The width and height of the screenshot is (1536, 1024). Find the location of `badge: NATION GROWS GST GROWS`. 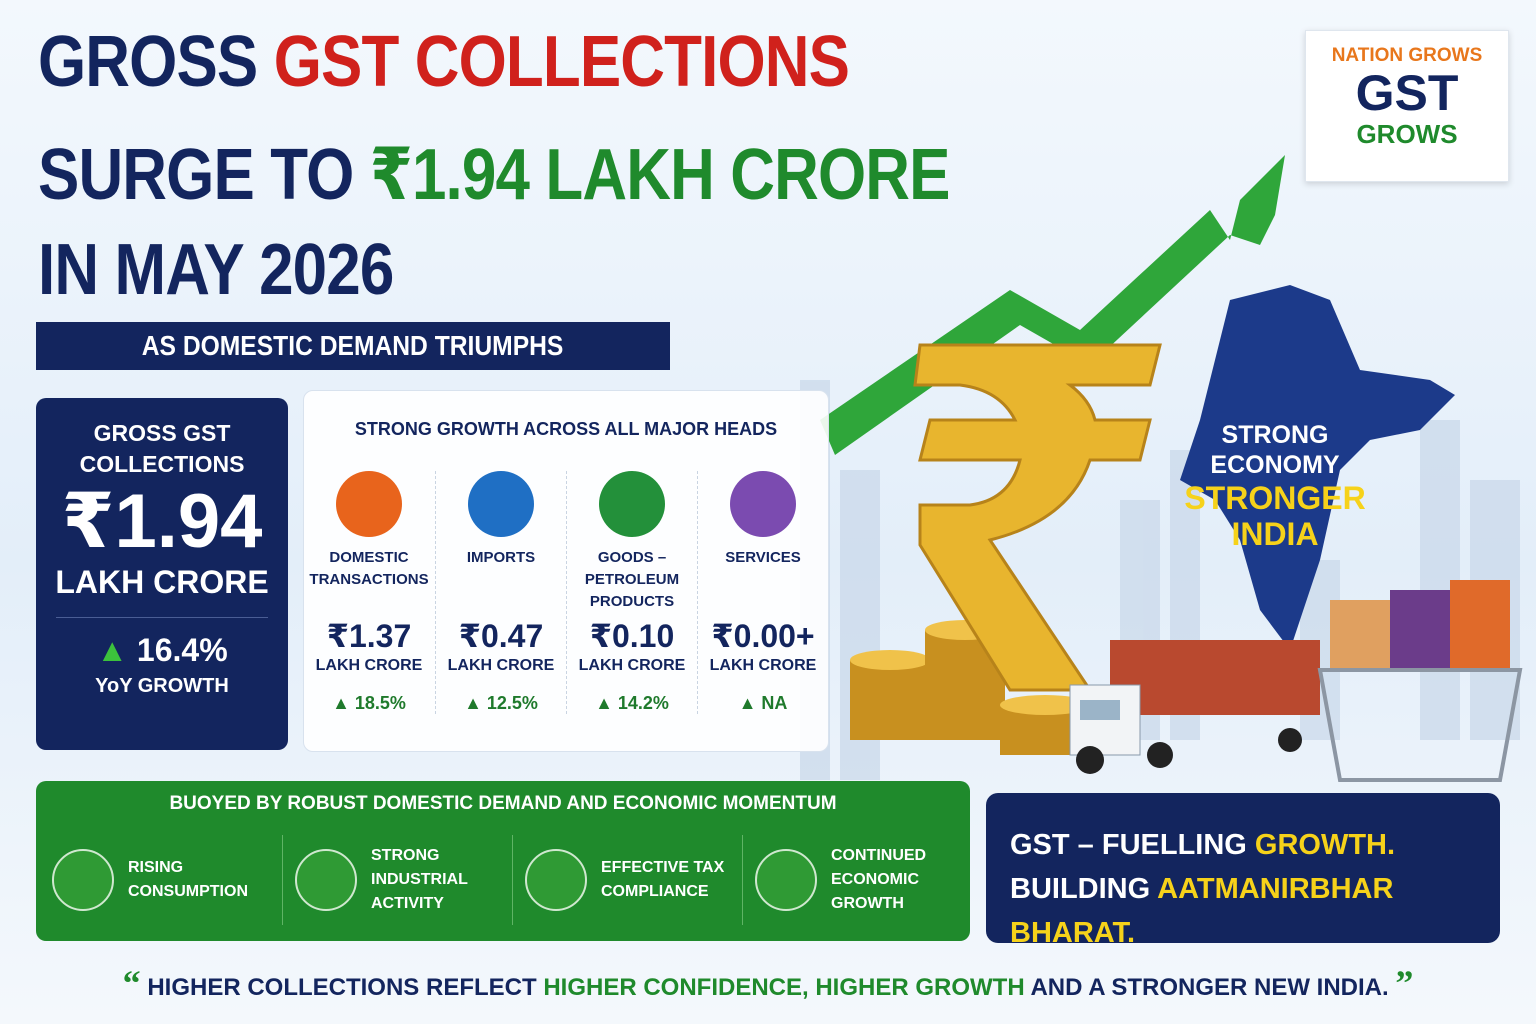

badge: NATION GROWS GST GROWS is located at coordinates (1407, 106).